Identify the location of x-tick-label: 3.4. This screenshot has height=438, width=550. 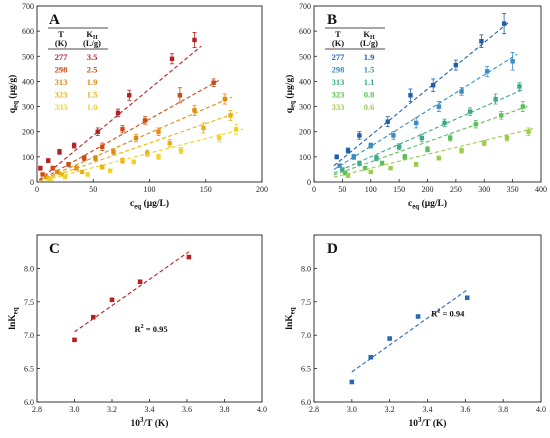
(428, 409).